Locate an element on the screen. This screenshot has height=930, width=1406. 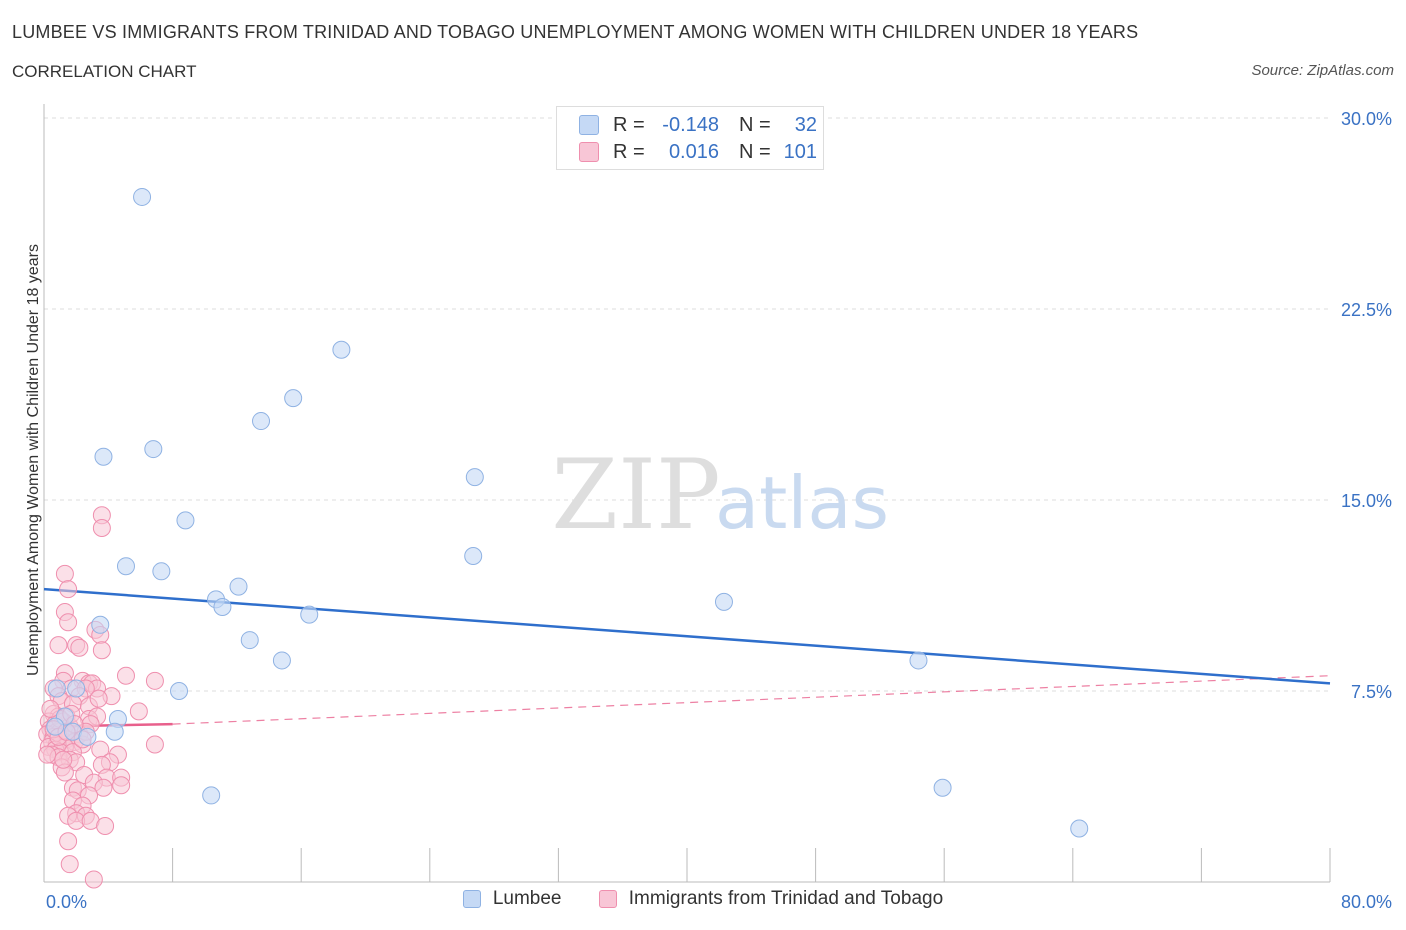
stats-row-trinidad: R = 0.016 N = 101 is located at coordinates (698, 152).